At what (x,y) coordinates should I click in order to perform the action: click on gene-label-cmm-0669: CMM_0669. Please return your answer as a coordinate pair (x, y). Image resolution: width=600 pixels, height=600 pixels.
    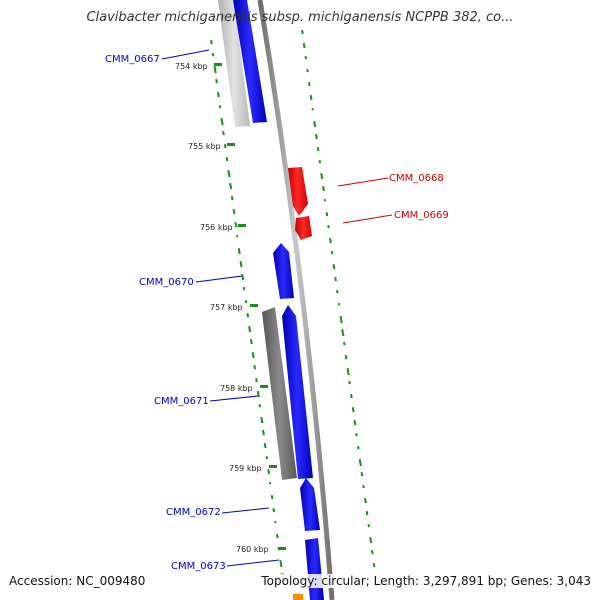
    Looking at the image, I should click on (421, 215).